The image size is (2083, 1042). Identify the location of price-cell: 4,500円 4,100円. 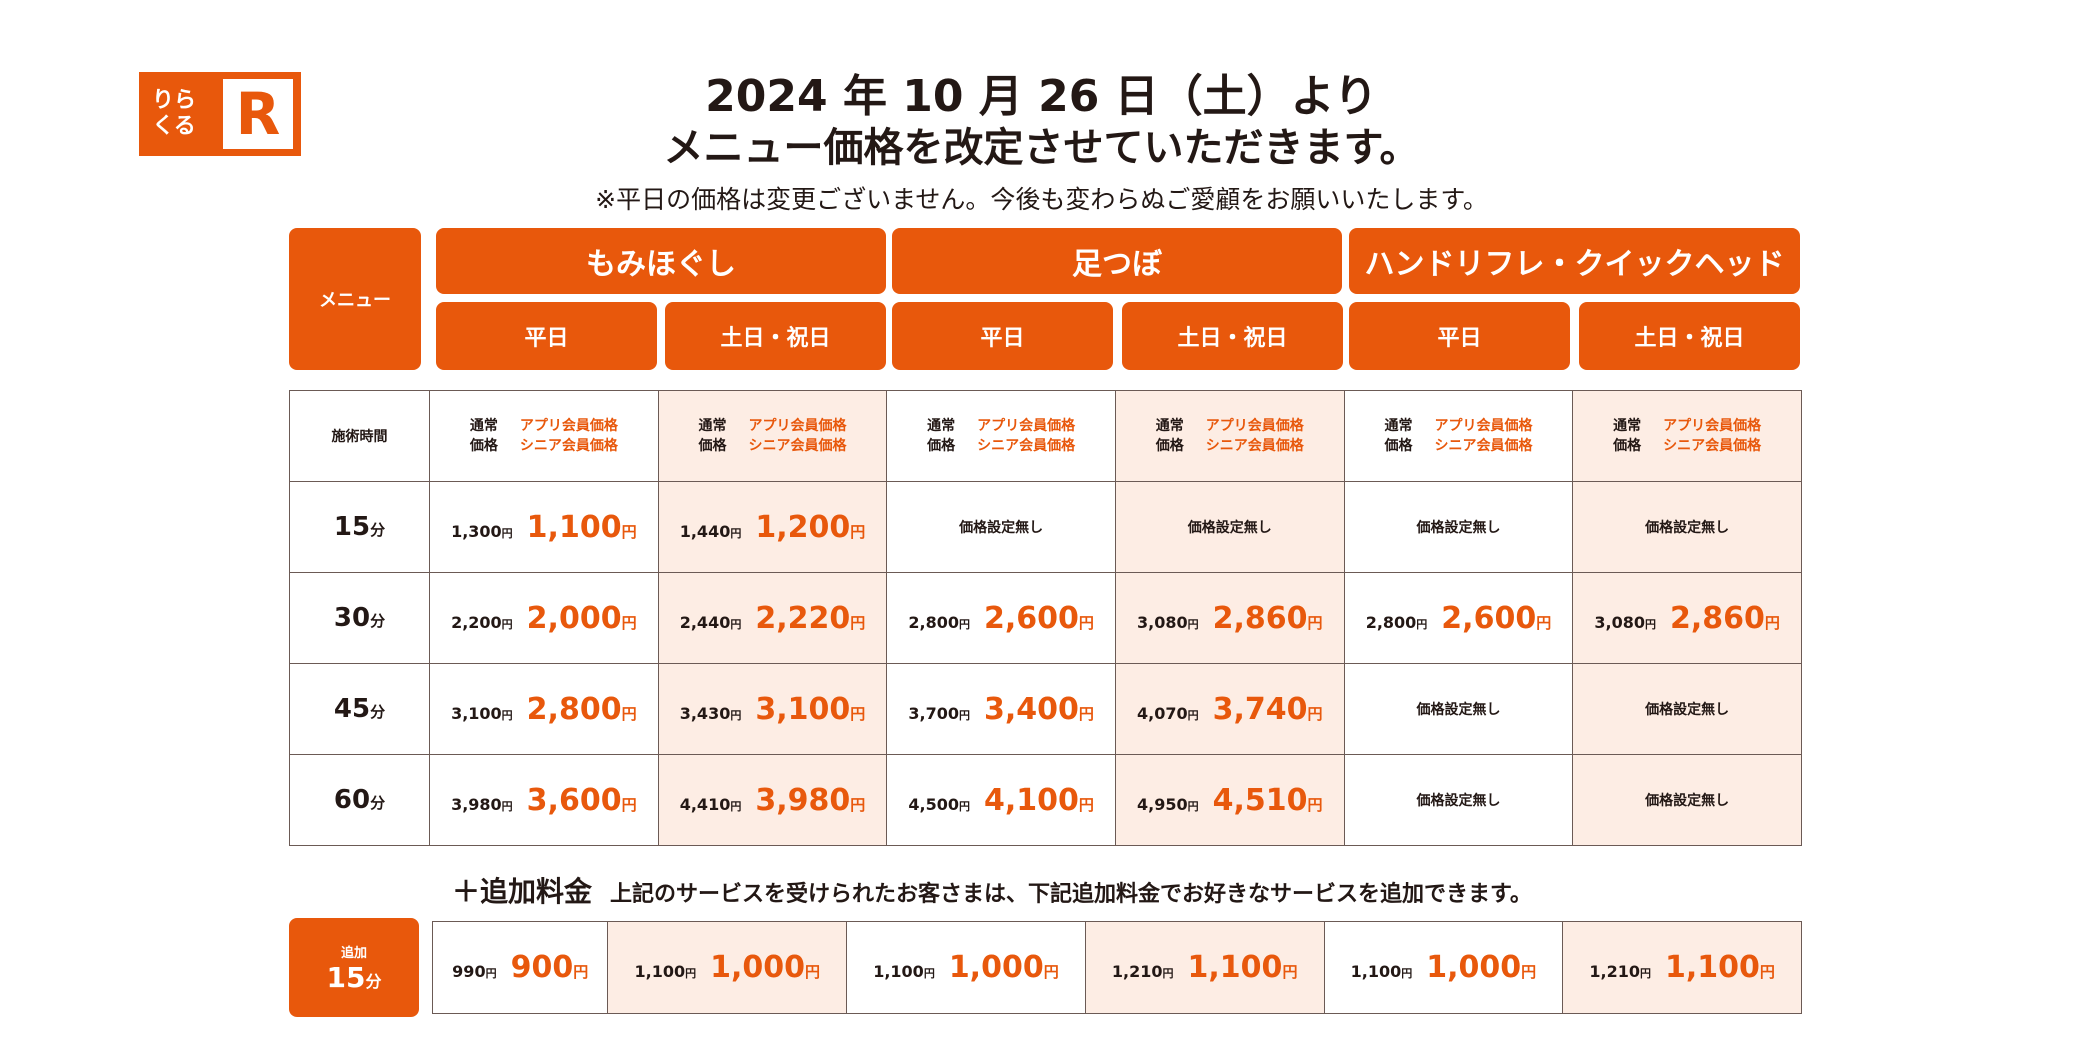
(1001, 800).